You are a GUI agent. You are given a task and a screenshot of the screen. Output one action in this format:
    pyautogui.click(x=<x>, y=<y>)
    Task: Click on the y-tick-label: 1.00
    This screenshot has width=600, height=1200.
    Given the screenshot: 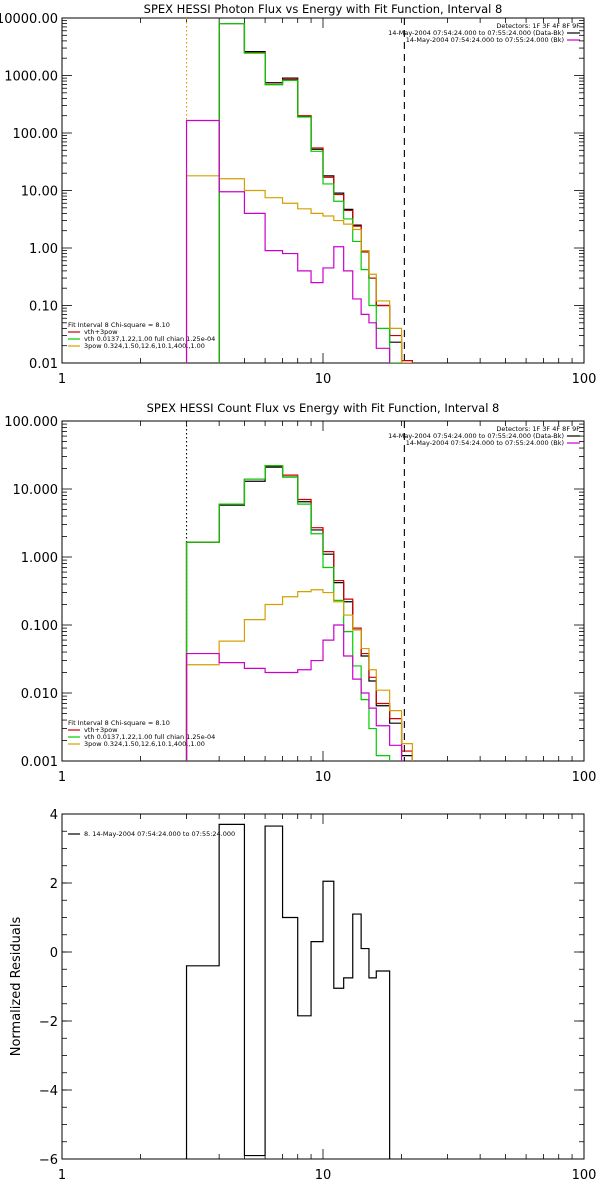 What is the action you would take?
    pyautogui.click(x=43, y=249)
    